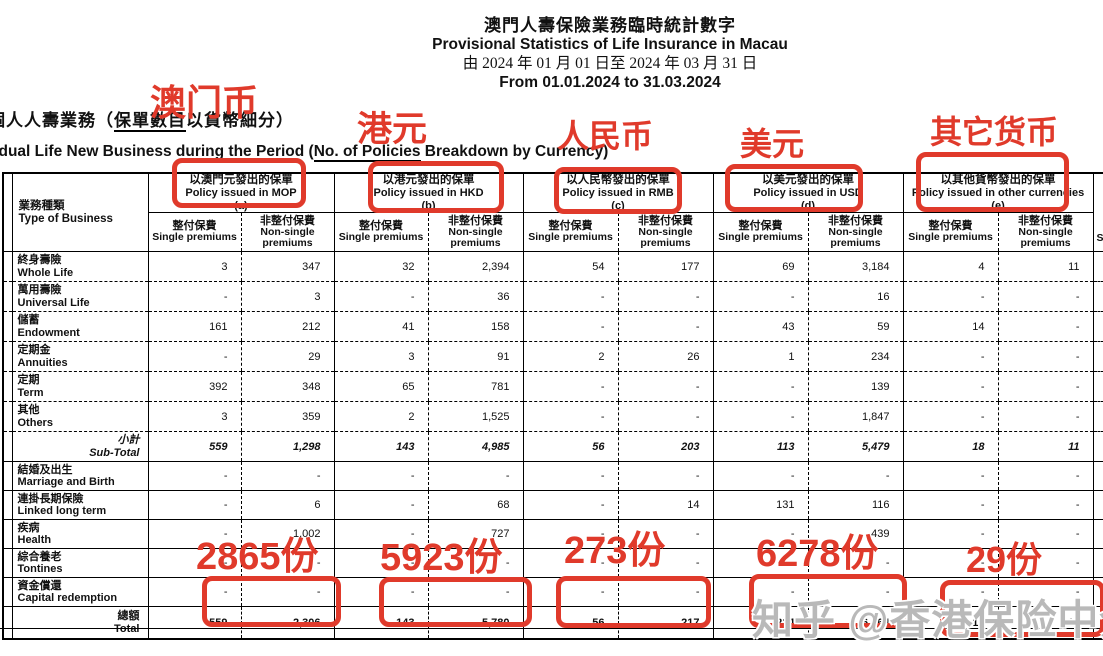  I want to click on value-cell: 5,479, so click(855, 446).